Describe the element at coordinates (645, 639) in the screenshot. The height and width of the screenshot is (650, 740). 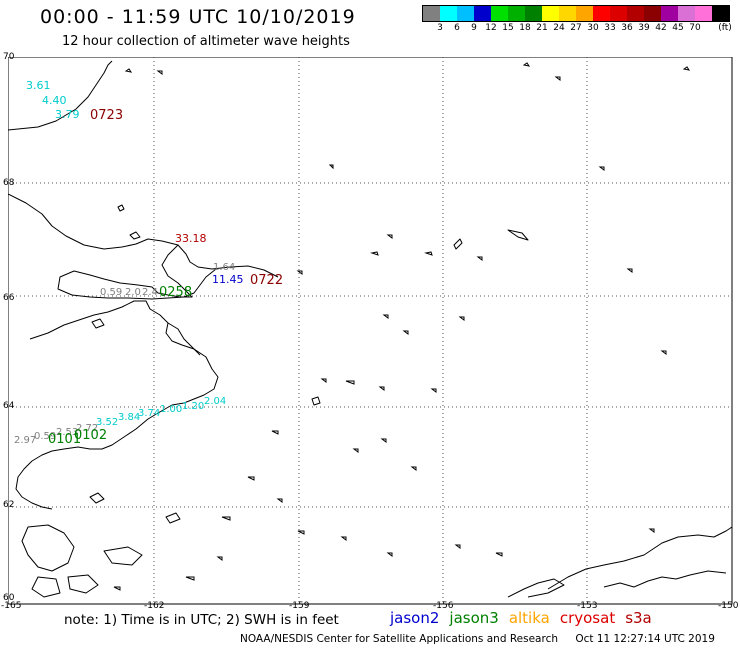
I see `footer-timestamp: Oct 11 12:27:14 UTC 2019` at that location.